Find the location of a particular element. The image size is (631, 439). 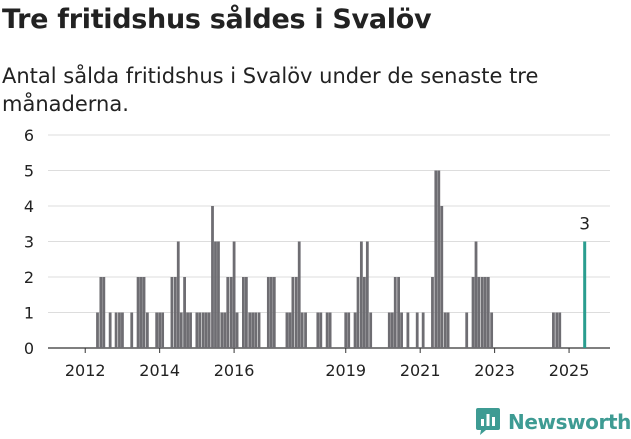

y-tick-label: 5 is located at coordinates (29, 171).